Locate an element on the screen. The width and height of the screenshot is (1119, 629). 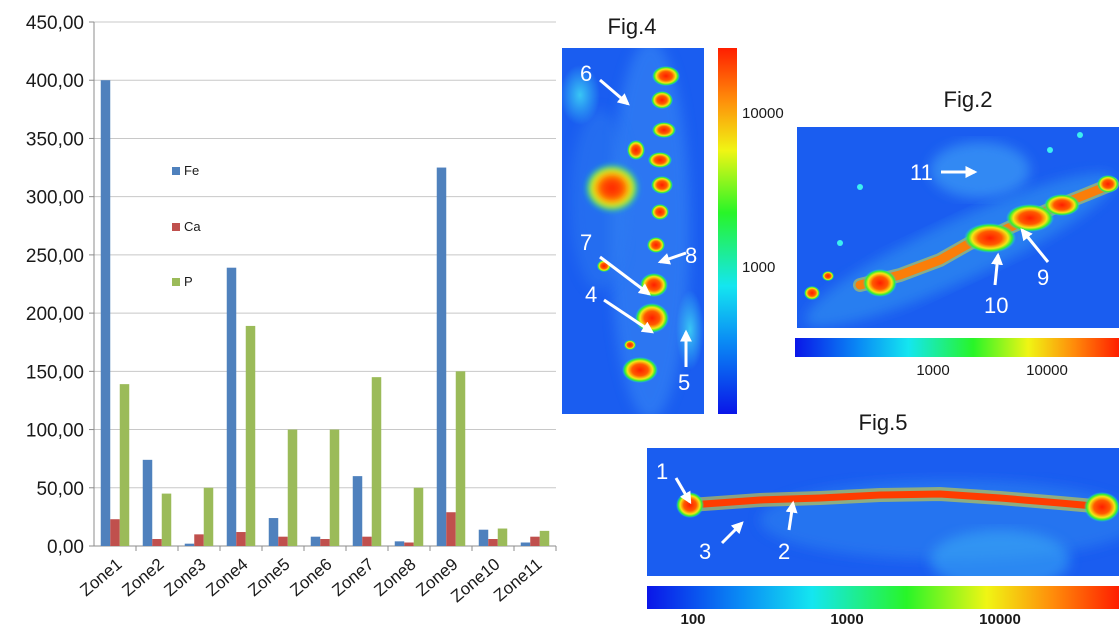
fig4-label: 4 is located at coordinates (591, 294).